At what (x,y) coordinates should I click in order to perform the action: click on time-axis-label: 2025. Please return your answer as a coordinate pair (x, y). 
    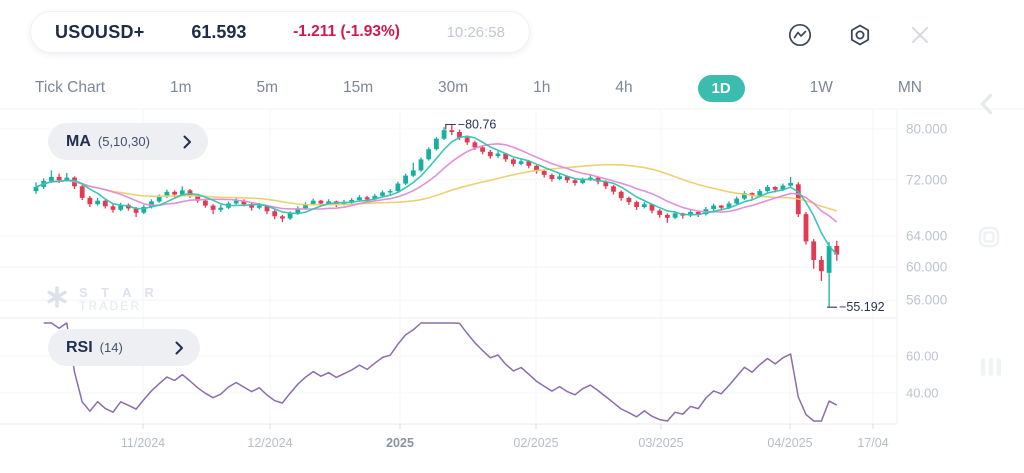
    Looking at the image, I should click on (400, 443).